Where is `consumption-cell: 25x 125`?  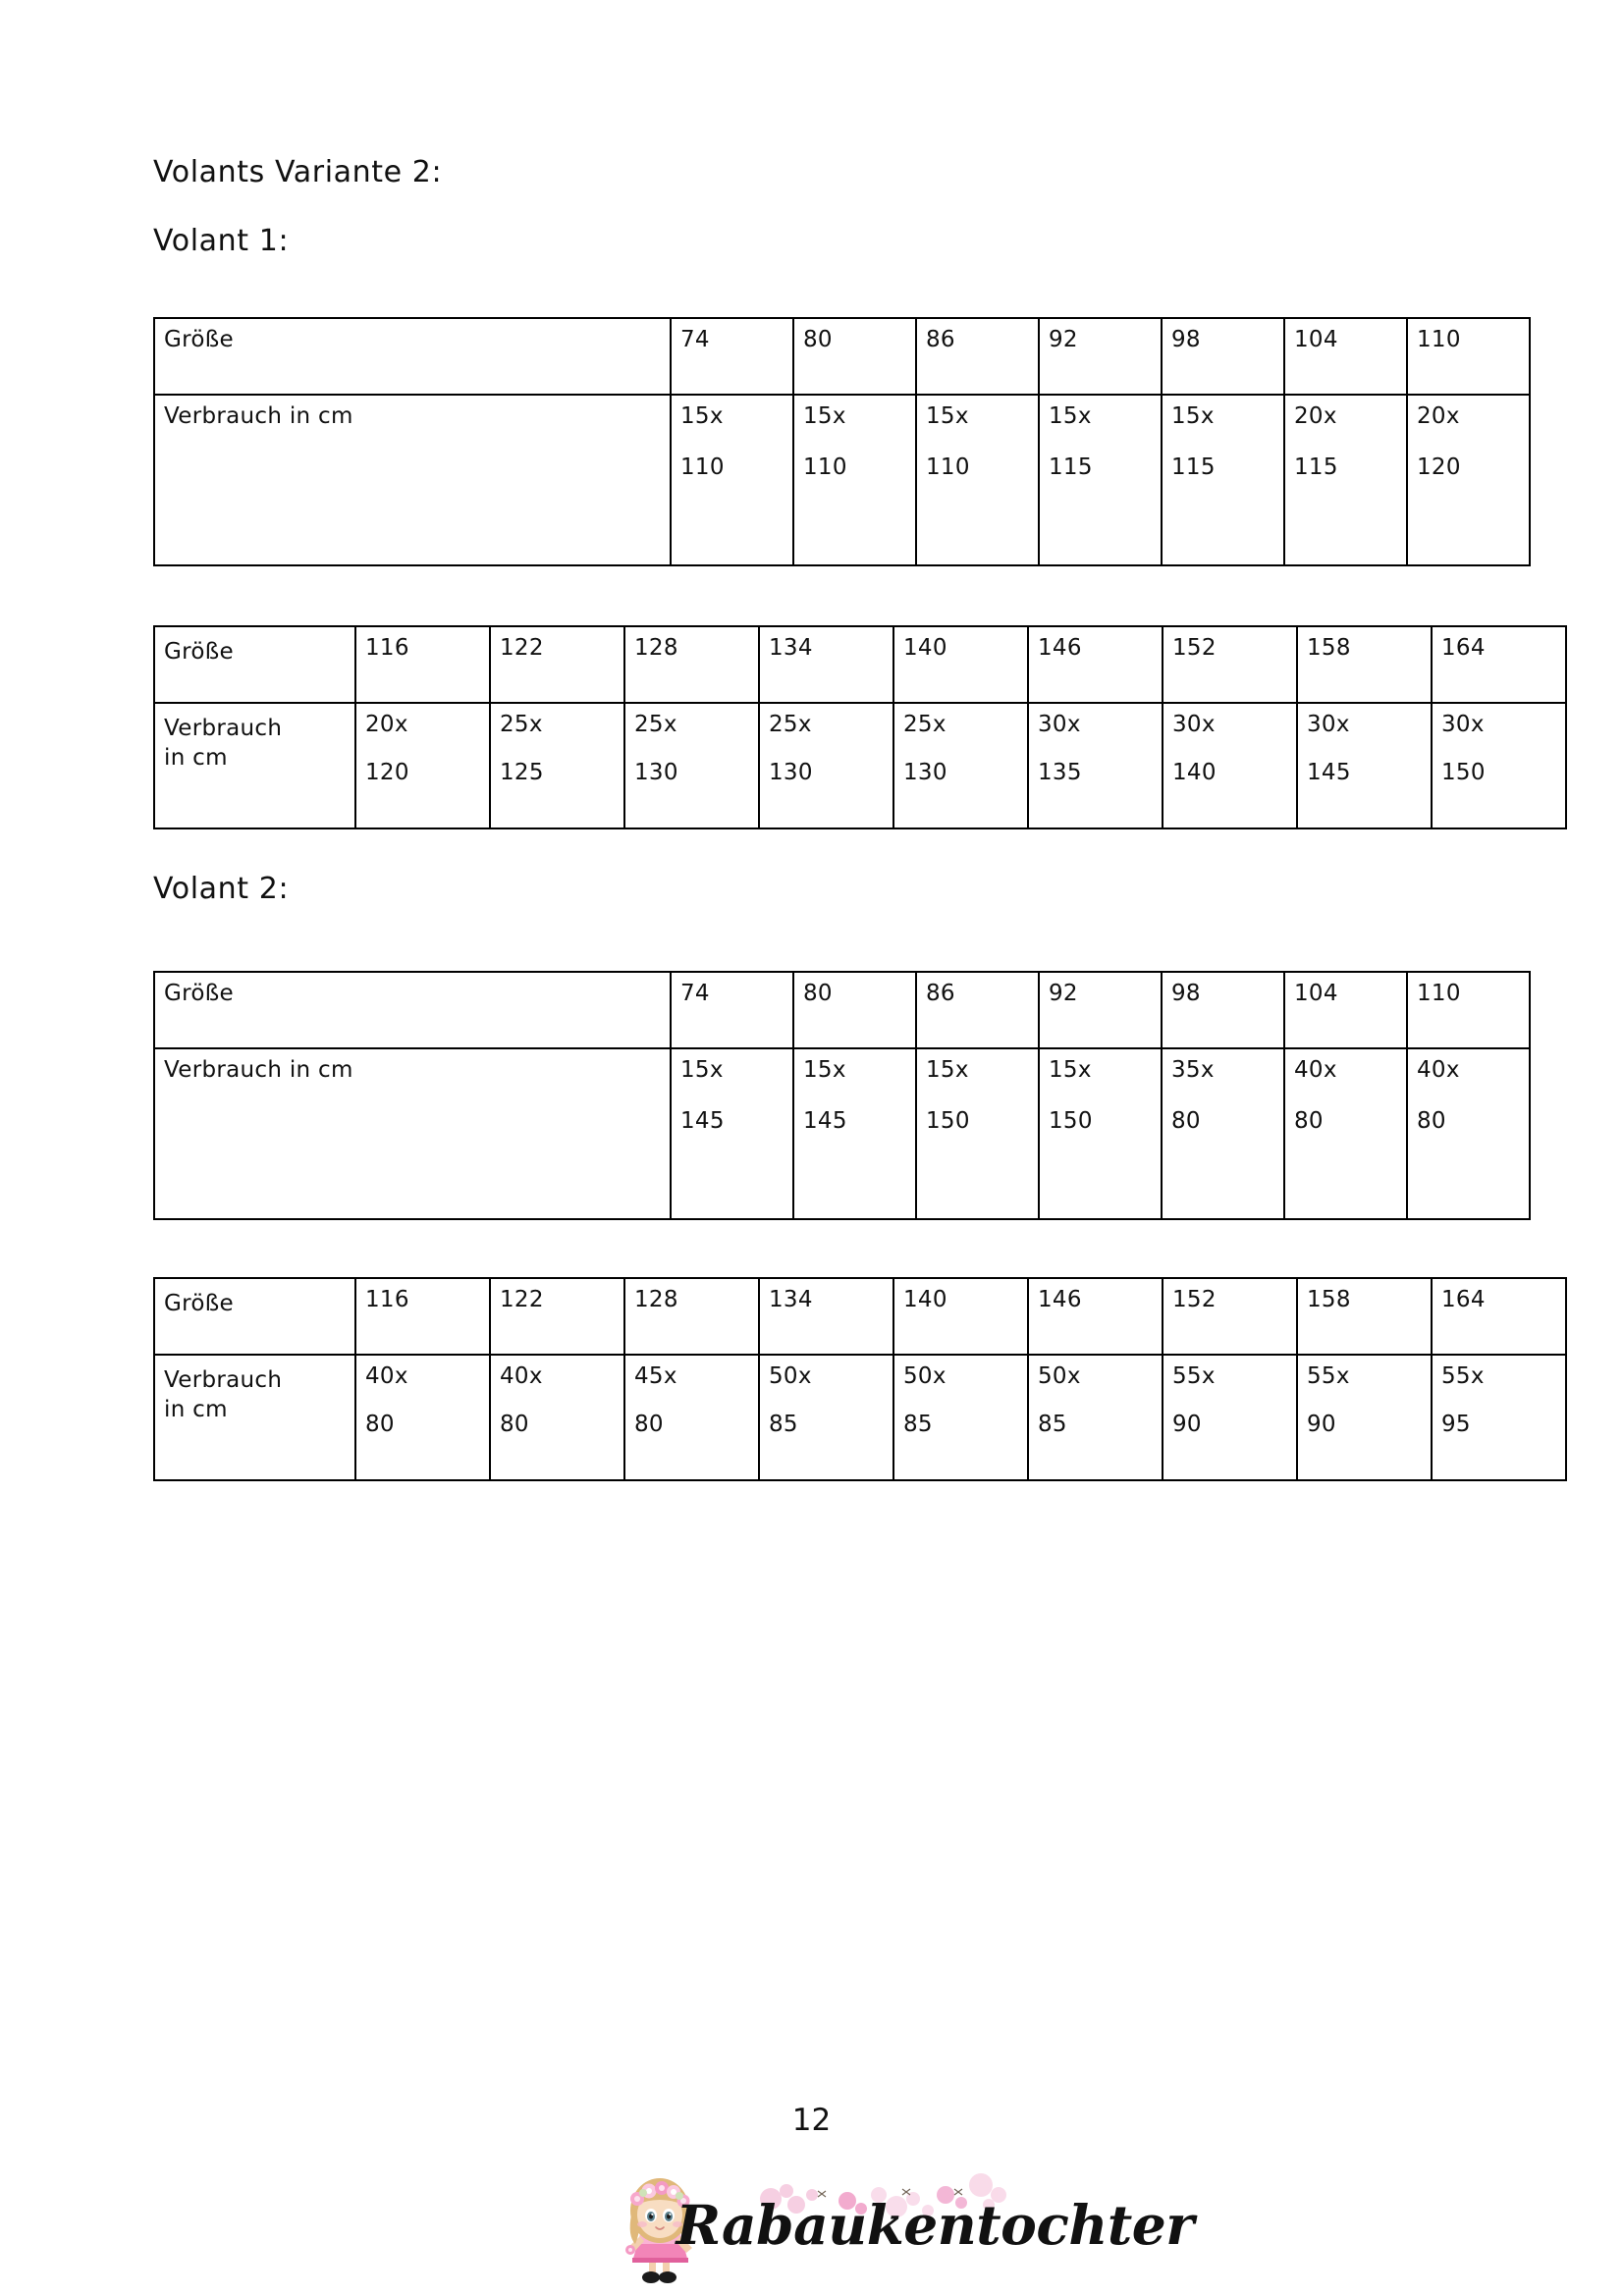 consumption-cell: 25x 125 is located at coordinates (557, 765).